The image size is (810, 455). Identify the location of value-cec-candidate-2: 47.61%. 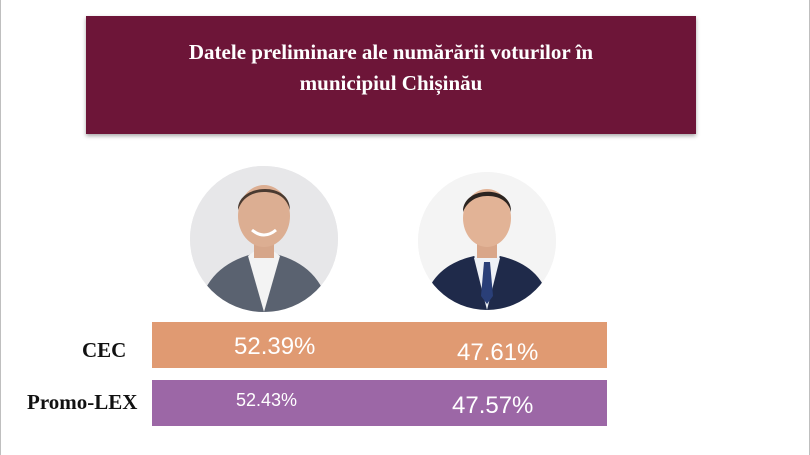
(498, 352).